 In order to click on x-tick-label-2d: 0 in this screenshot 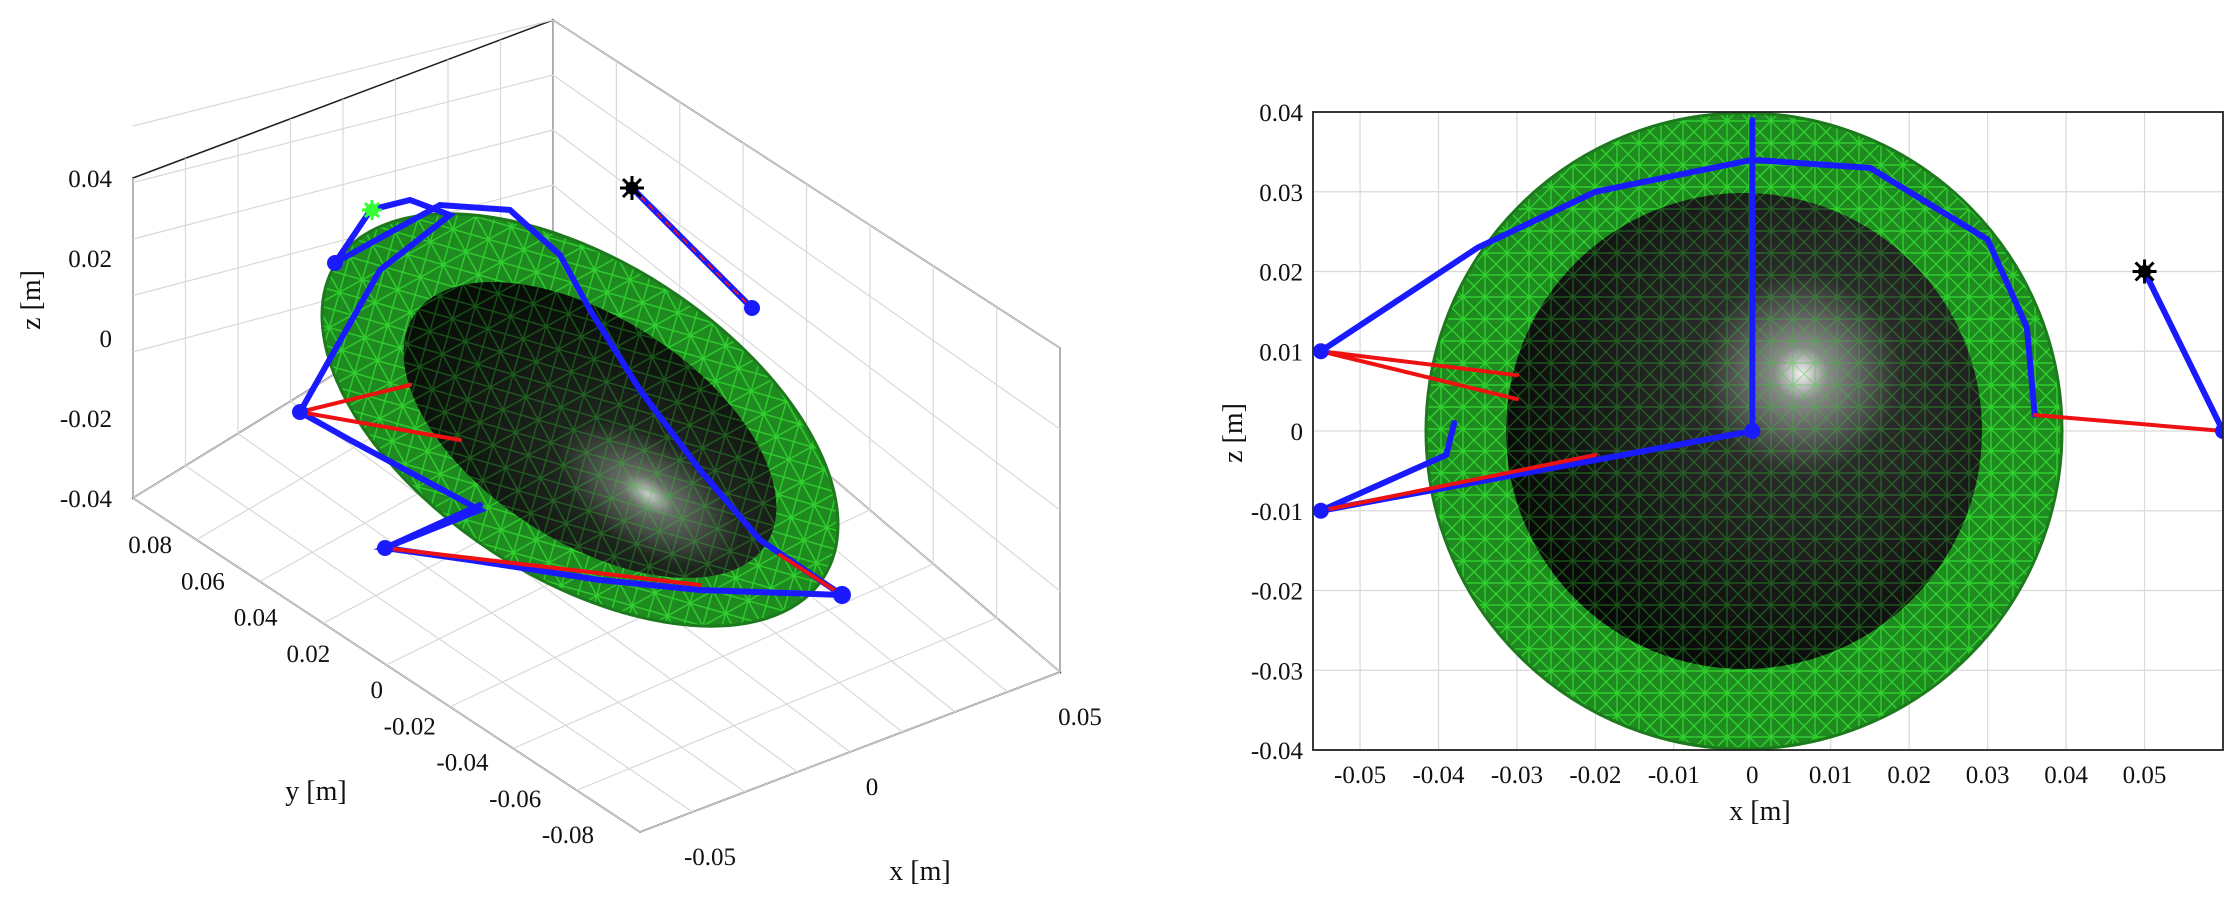, I will do `click(1752, 775)`.